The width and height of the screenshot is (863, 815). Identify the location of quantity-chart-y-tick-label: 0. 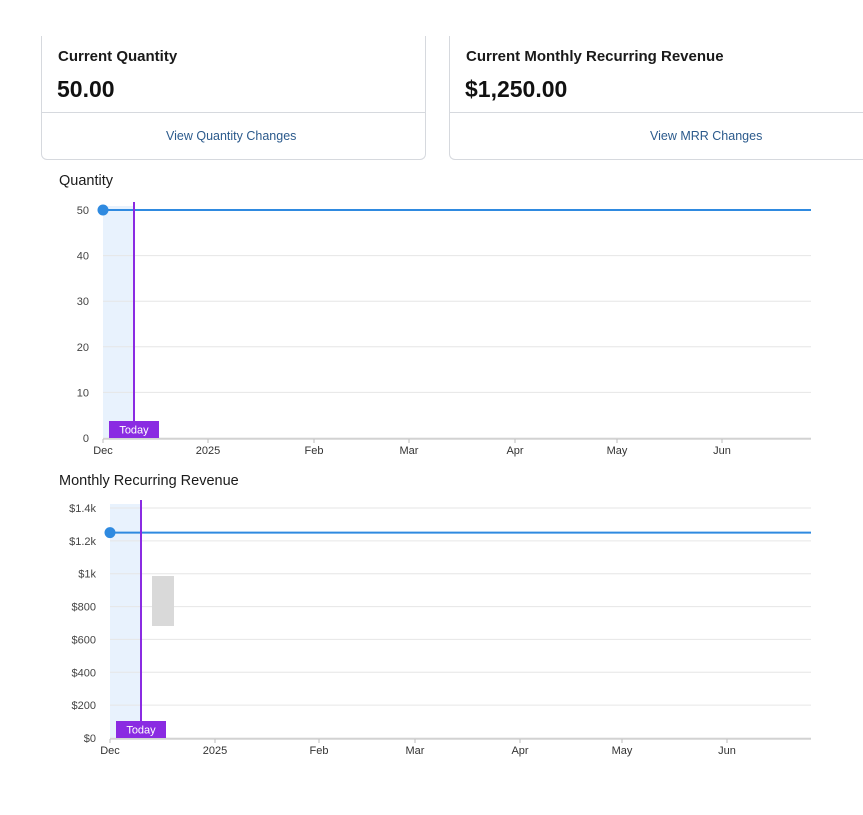
(86, 439).